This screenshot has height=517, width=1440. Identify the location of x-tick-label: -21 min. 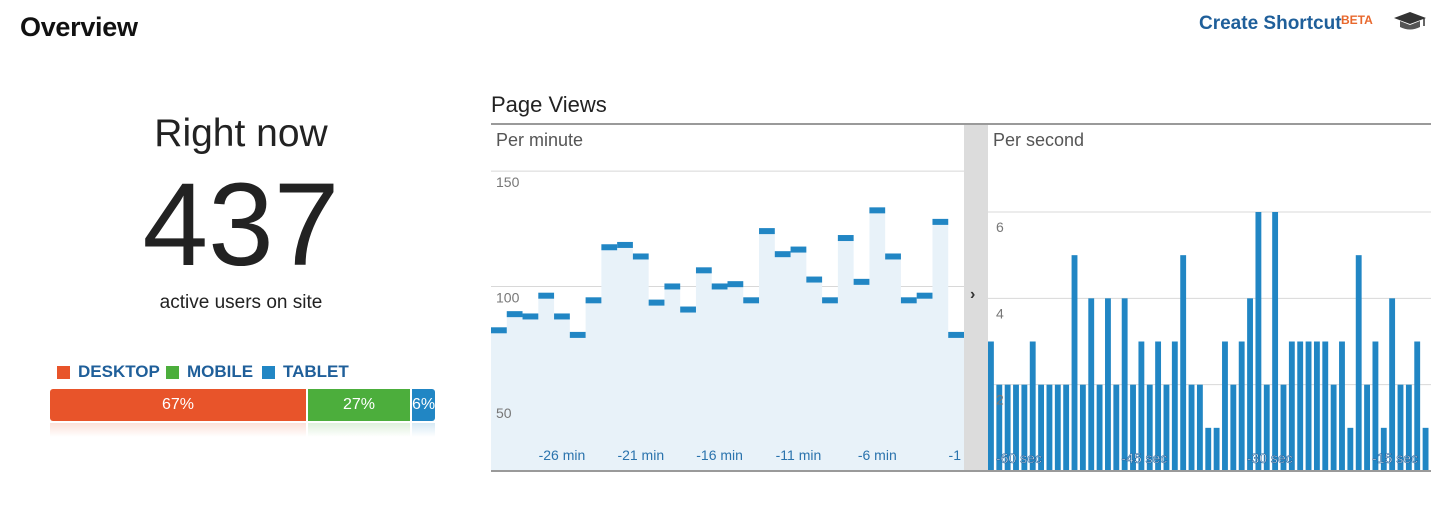
(640, 455).